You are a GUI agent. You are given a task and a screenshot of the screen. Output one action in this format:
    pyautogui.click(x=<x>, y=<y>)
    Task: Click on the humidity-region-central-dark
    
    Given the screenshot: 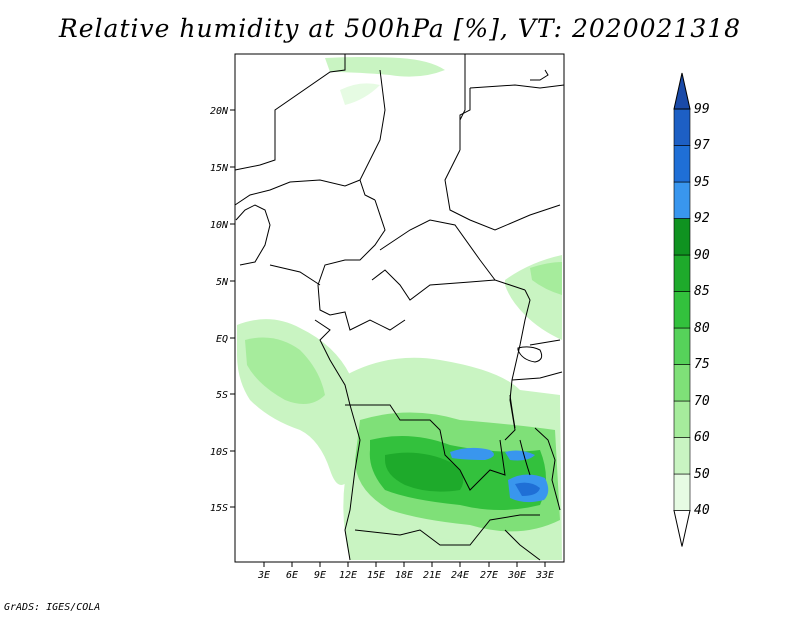 What is the action you would take?
    pyautogui.click(x=424, y=472)
    